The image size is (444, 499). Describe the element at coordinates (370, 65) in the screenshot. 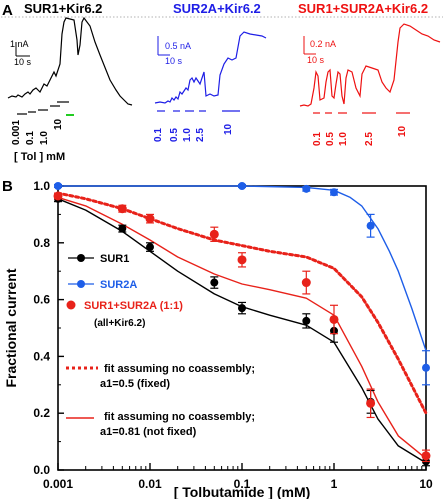

I see `trace-sur1-sur2a-path` at that location.